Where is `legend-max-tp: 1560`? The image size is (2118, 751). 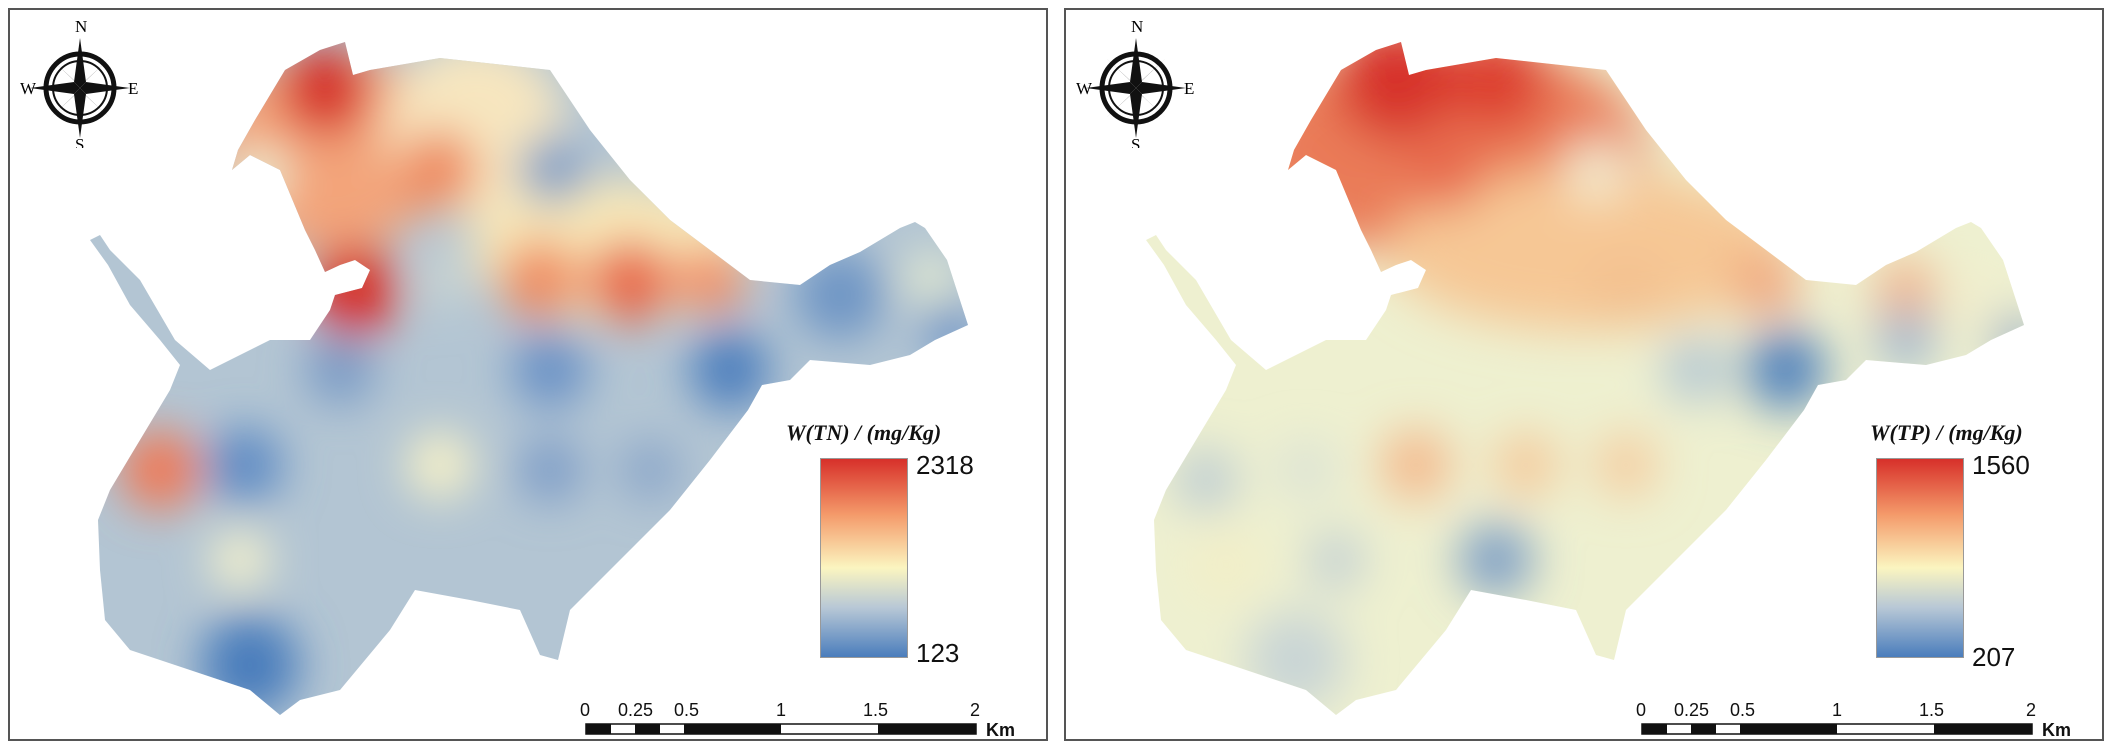 legend-max-tp: 1560 is located at coordinates (2001, 465).